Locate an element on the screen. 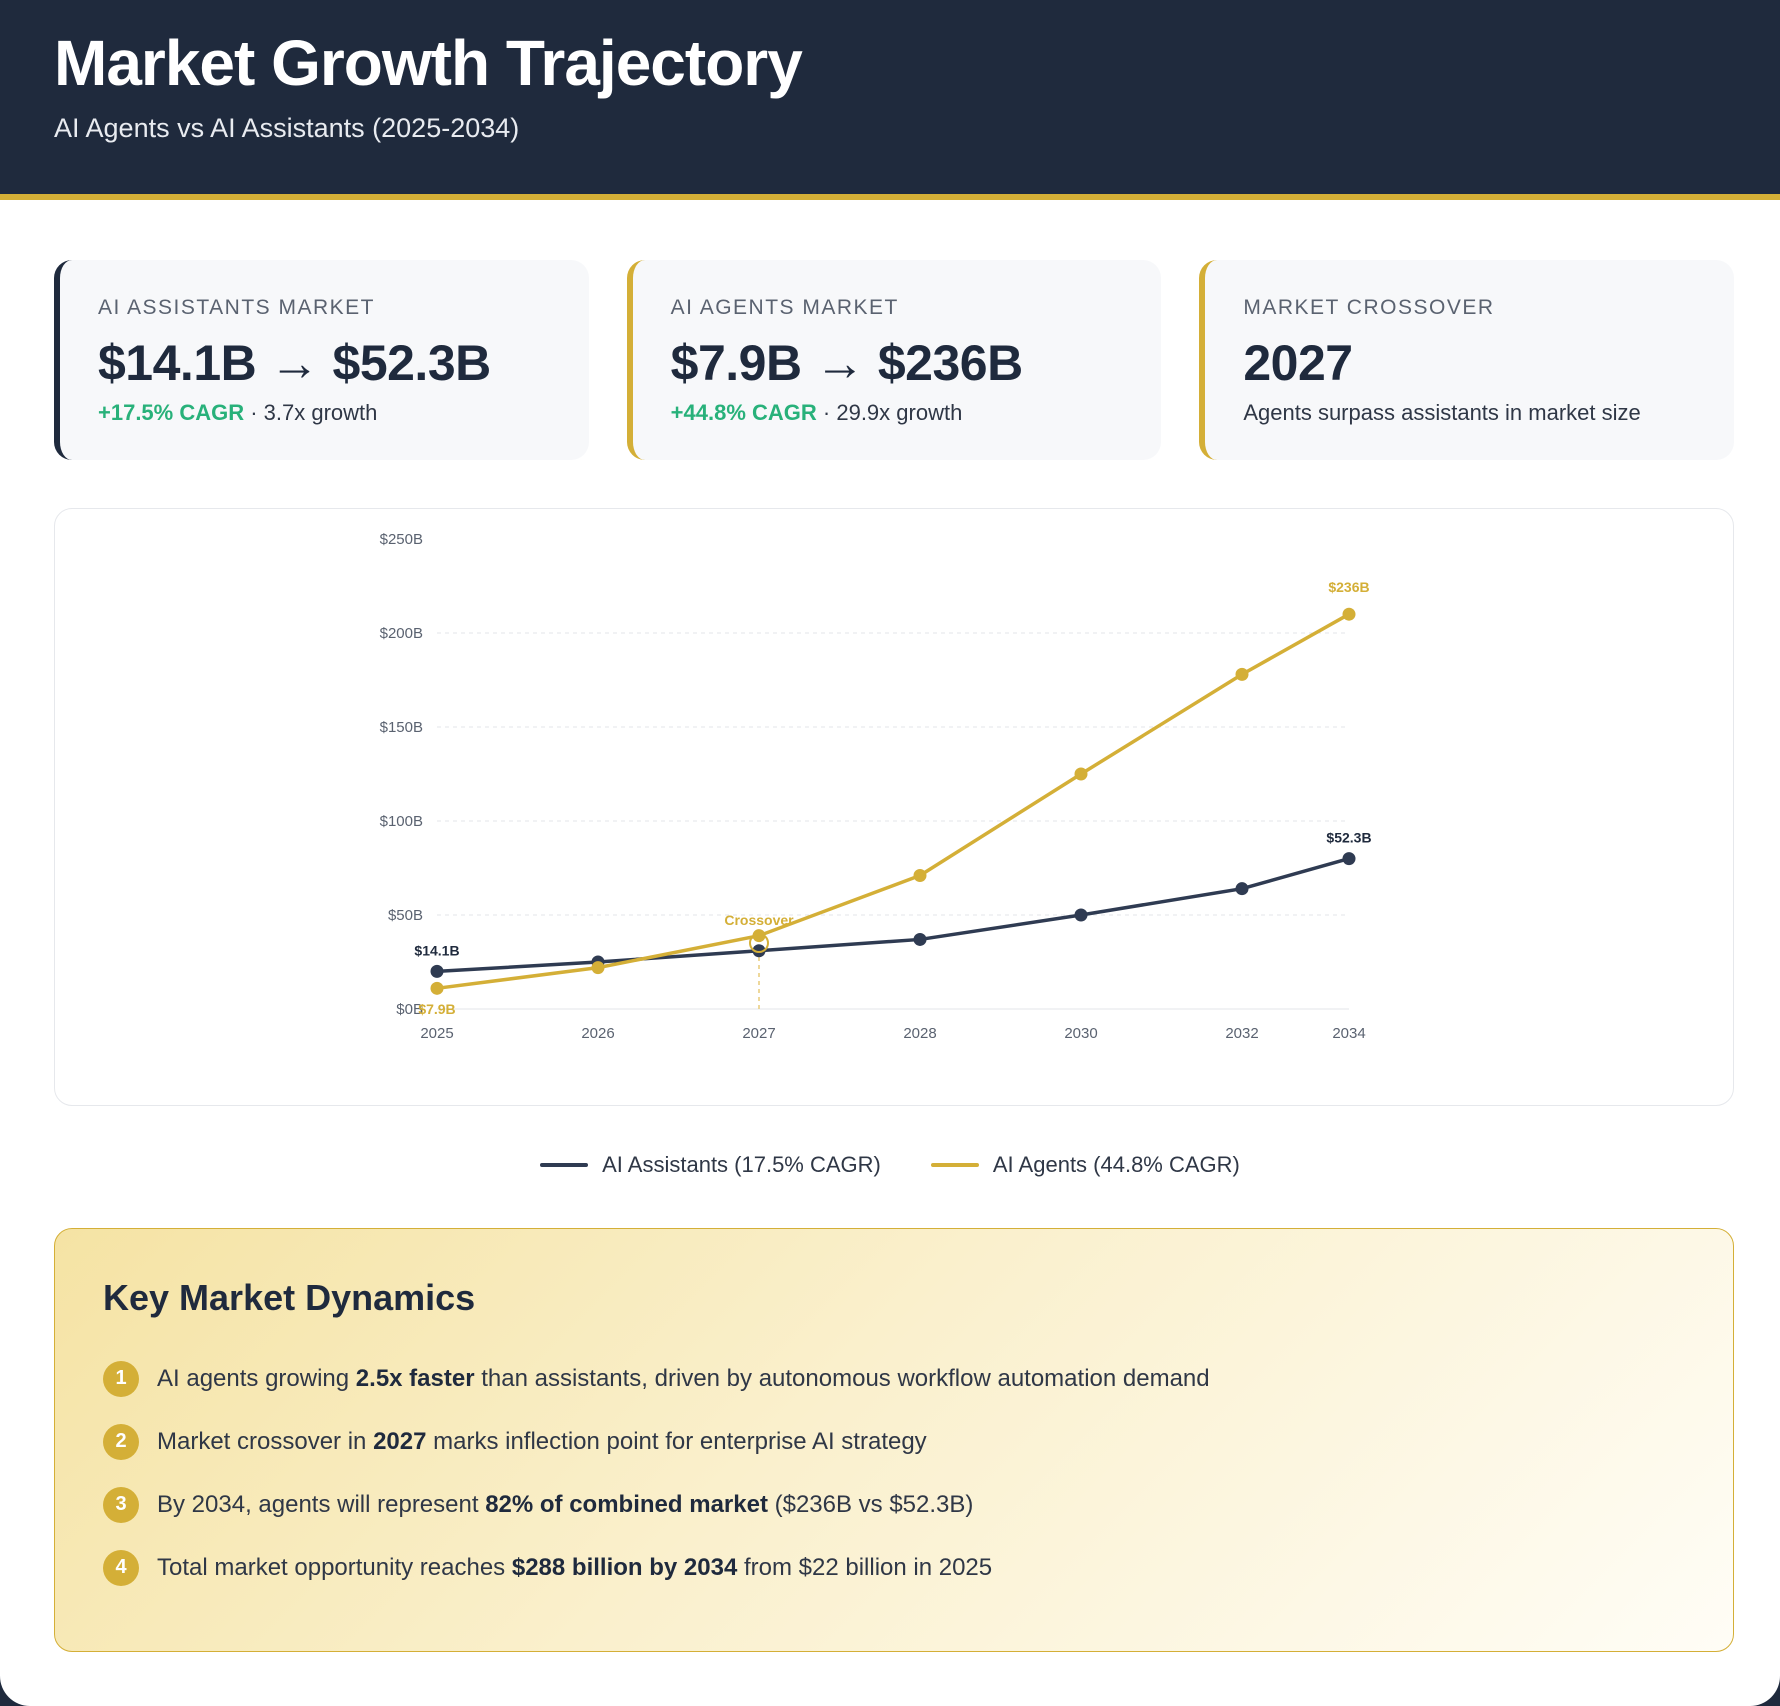 This screenshot has width=1780, height=1706. legend-item-agents: AI Agents (44.8% CAGR) is located at coordinates (1085, 1165).